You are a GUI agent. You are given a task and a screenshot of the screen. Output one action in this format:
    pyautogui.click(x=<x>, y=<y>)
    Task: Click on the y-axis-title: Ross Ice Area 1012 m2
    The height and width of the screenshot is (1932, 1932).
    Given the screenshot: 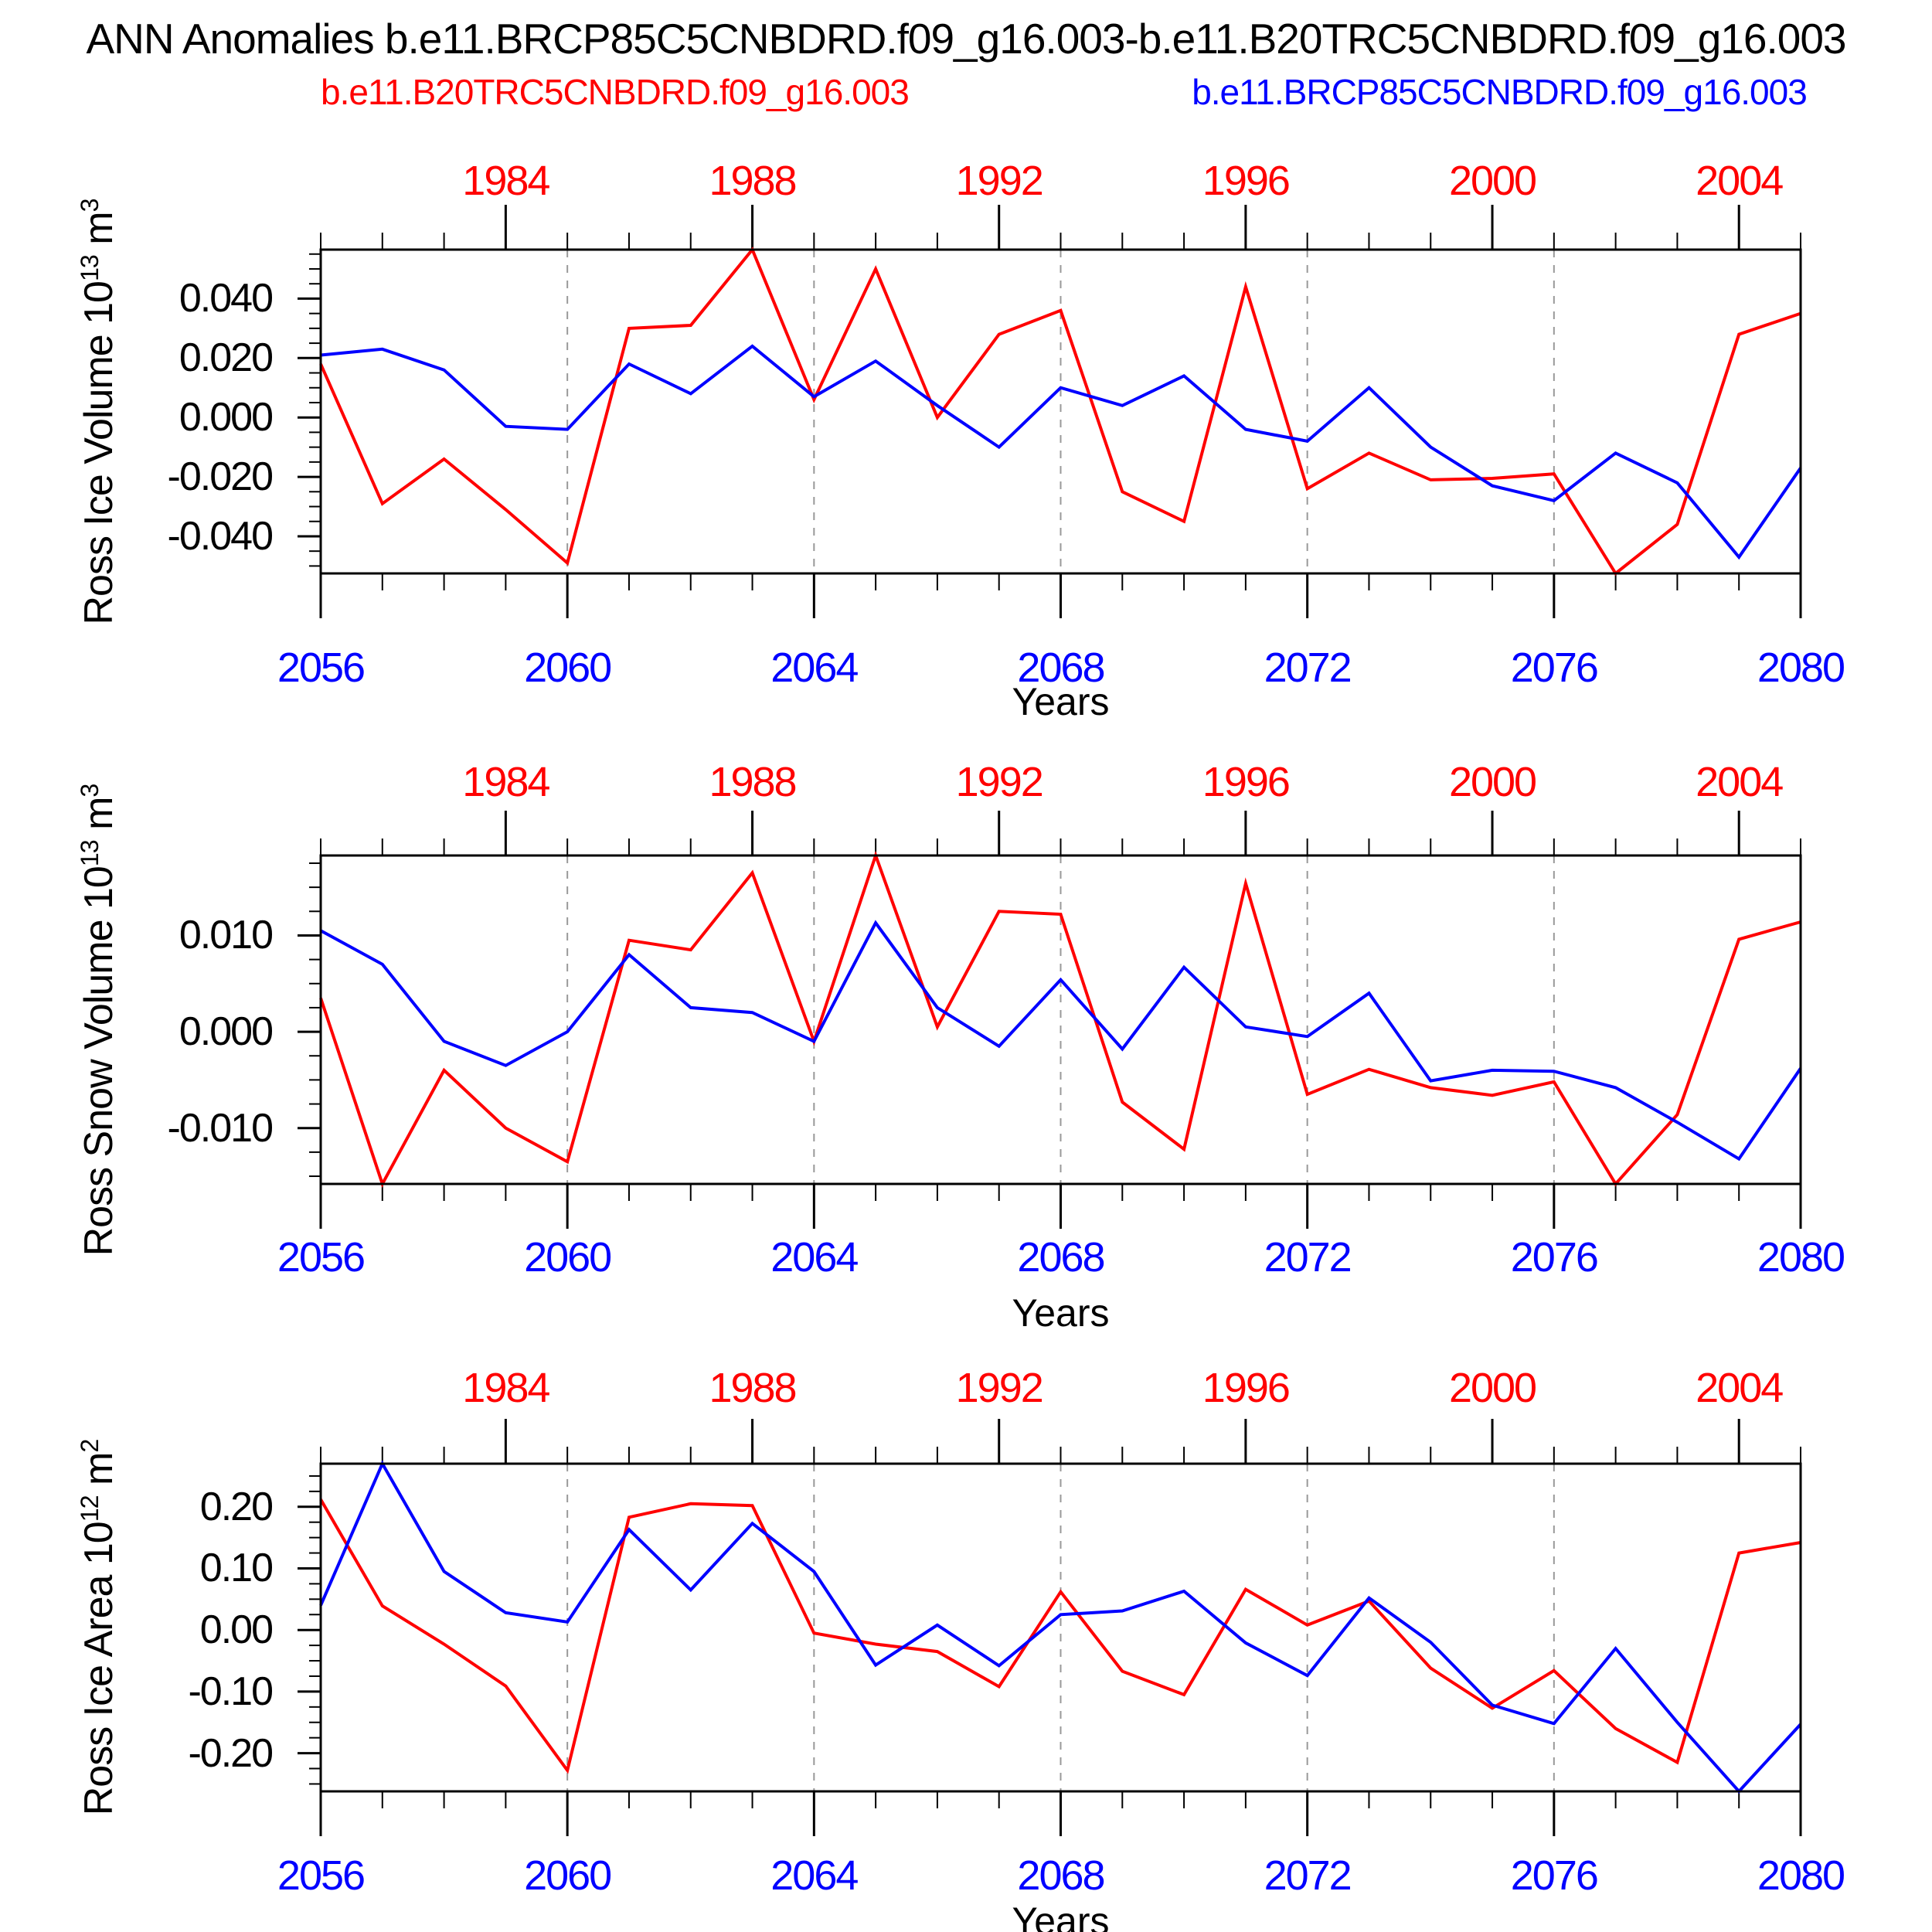 What is the action you would take?
    pyautogui.click(x=98, y=1628)
    